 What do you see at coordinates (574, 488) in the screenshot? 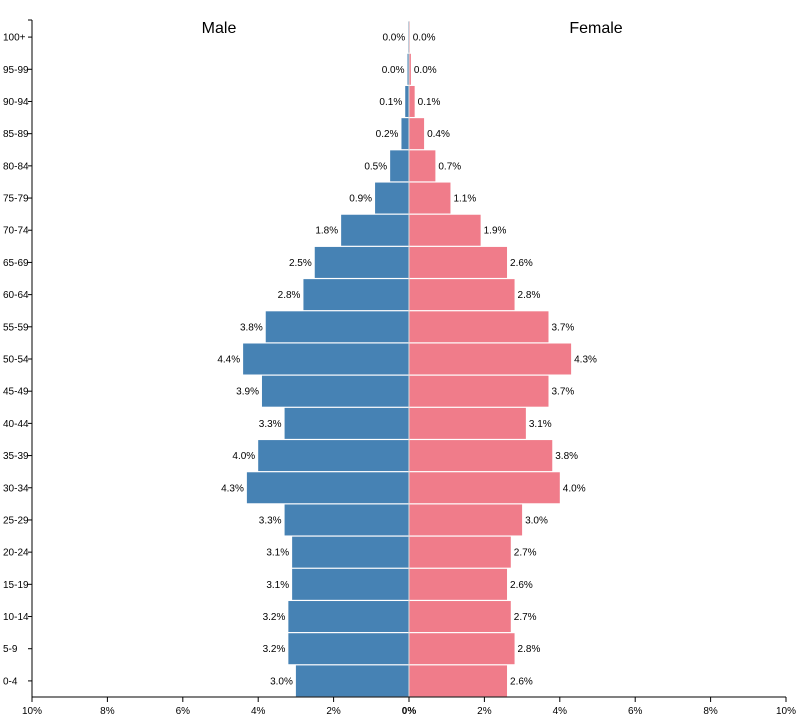
I see `female-value-label: 4.0%` at bounding box center [574, 488].